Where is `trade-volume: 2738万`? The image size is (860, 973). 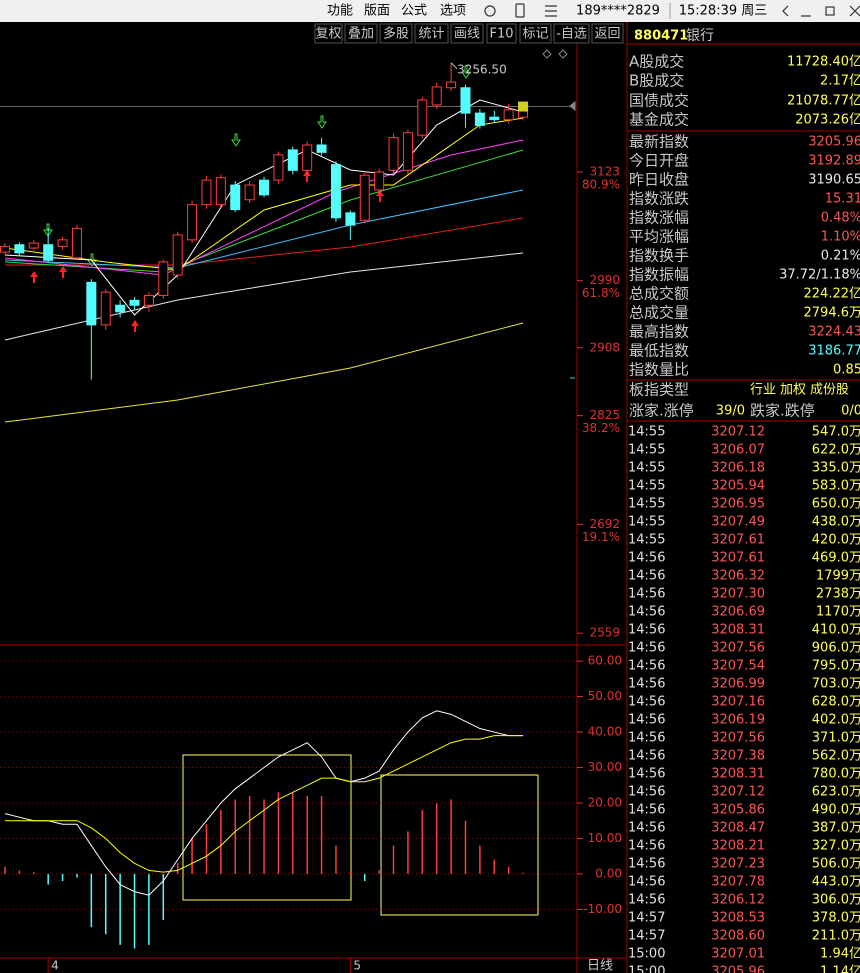
trade-volume: 2738万 is located at coordinates (838, 594).